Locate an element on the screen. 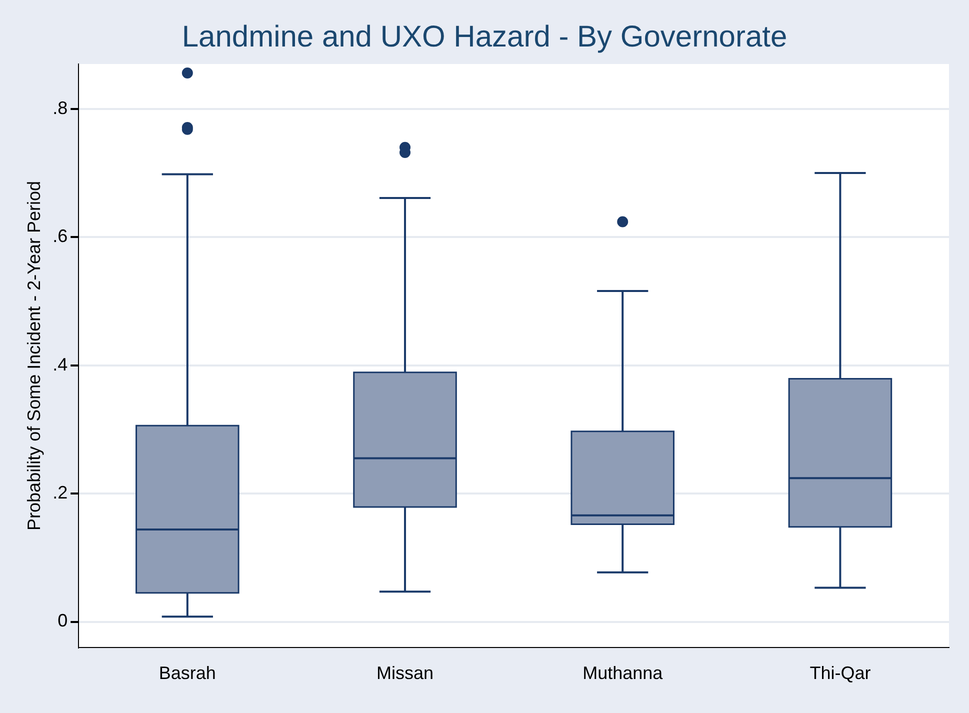 This screenshot has height=713, width=969. y-tick-label: .2 is located at coordinates (60, 492).